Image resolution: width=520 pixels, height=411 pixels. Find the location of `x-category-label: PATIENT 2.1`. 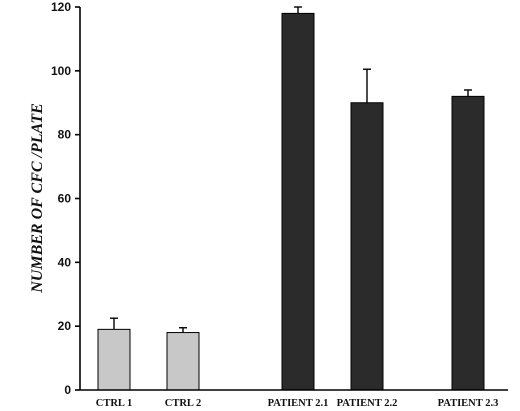

x-category-label: PATIENT 2.1 is located at coordinates (298, 403).